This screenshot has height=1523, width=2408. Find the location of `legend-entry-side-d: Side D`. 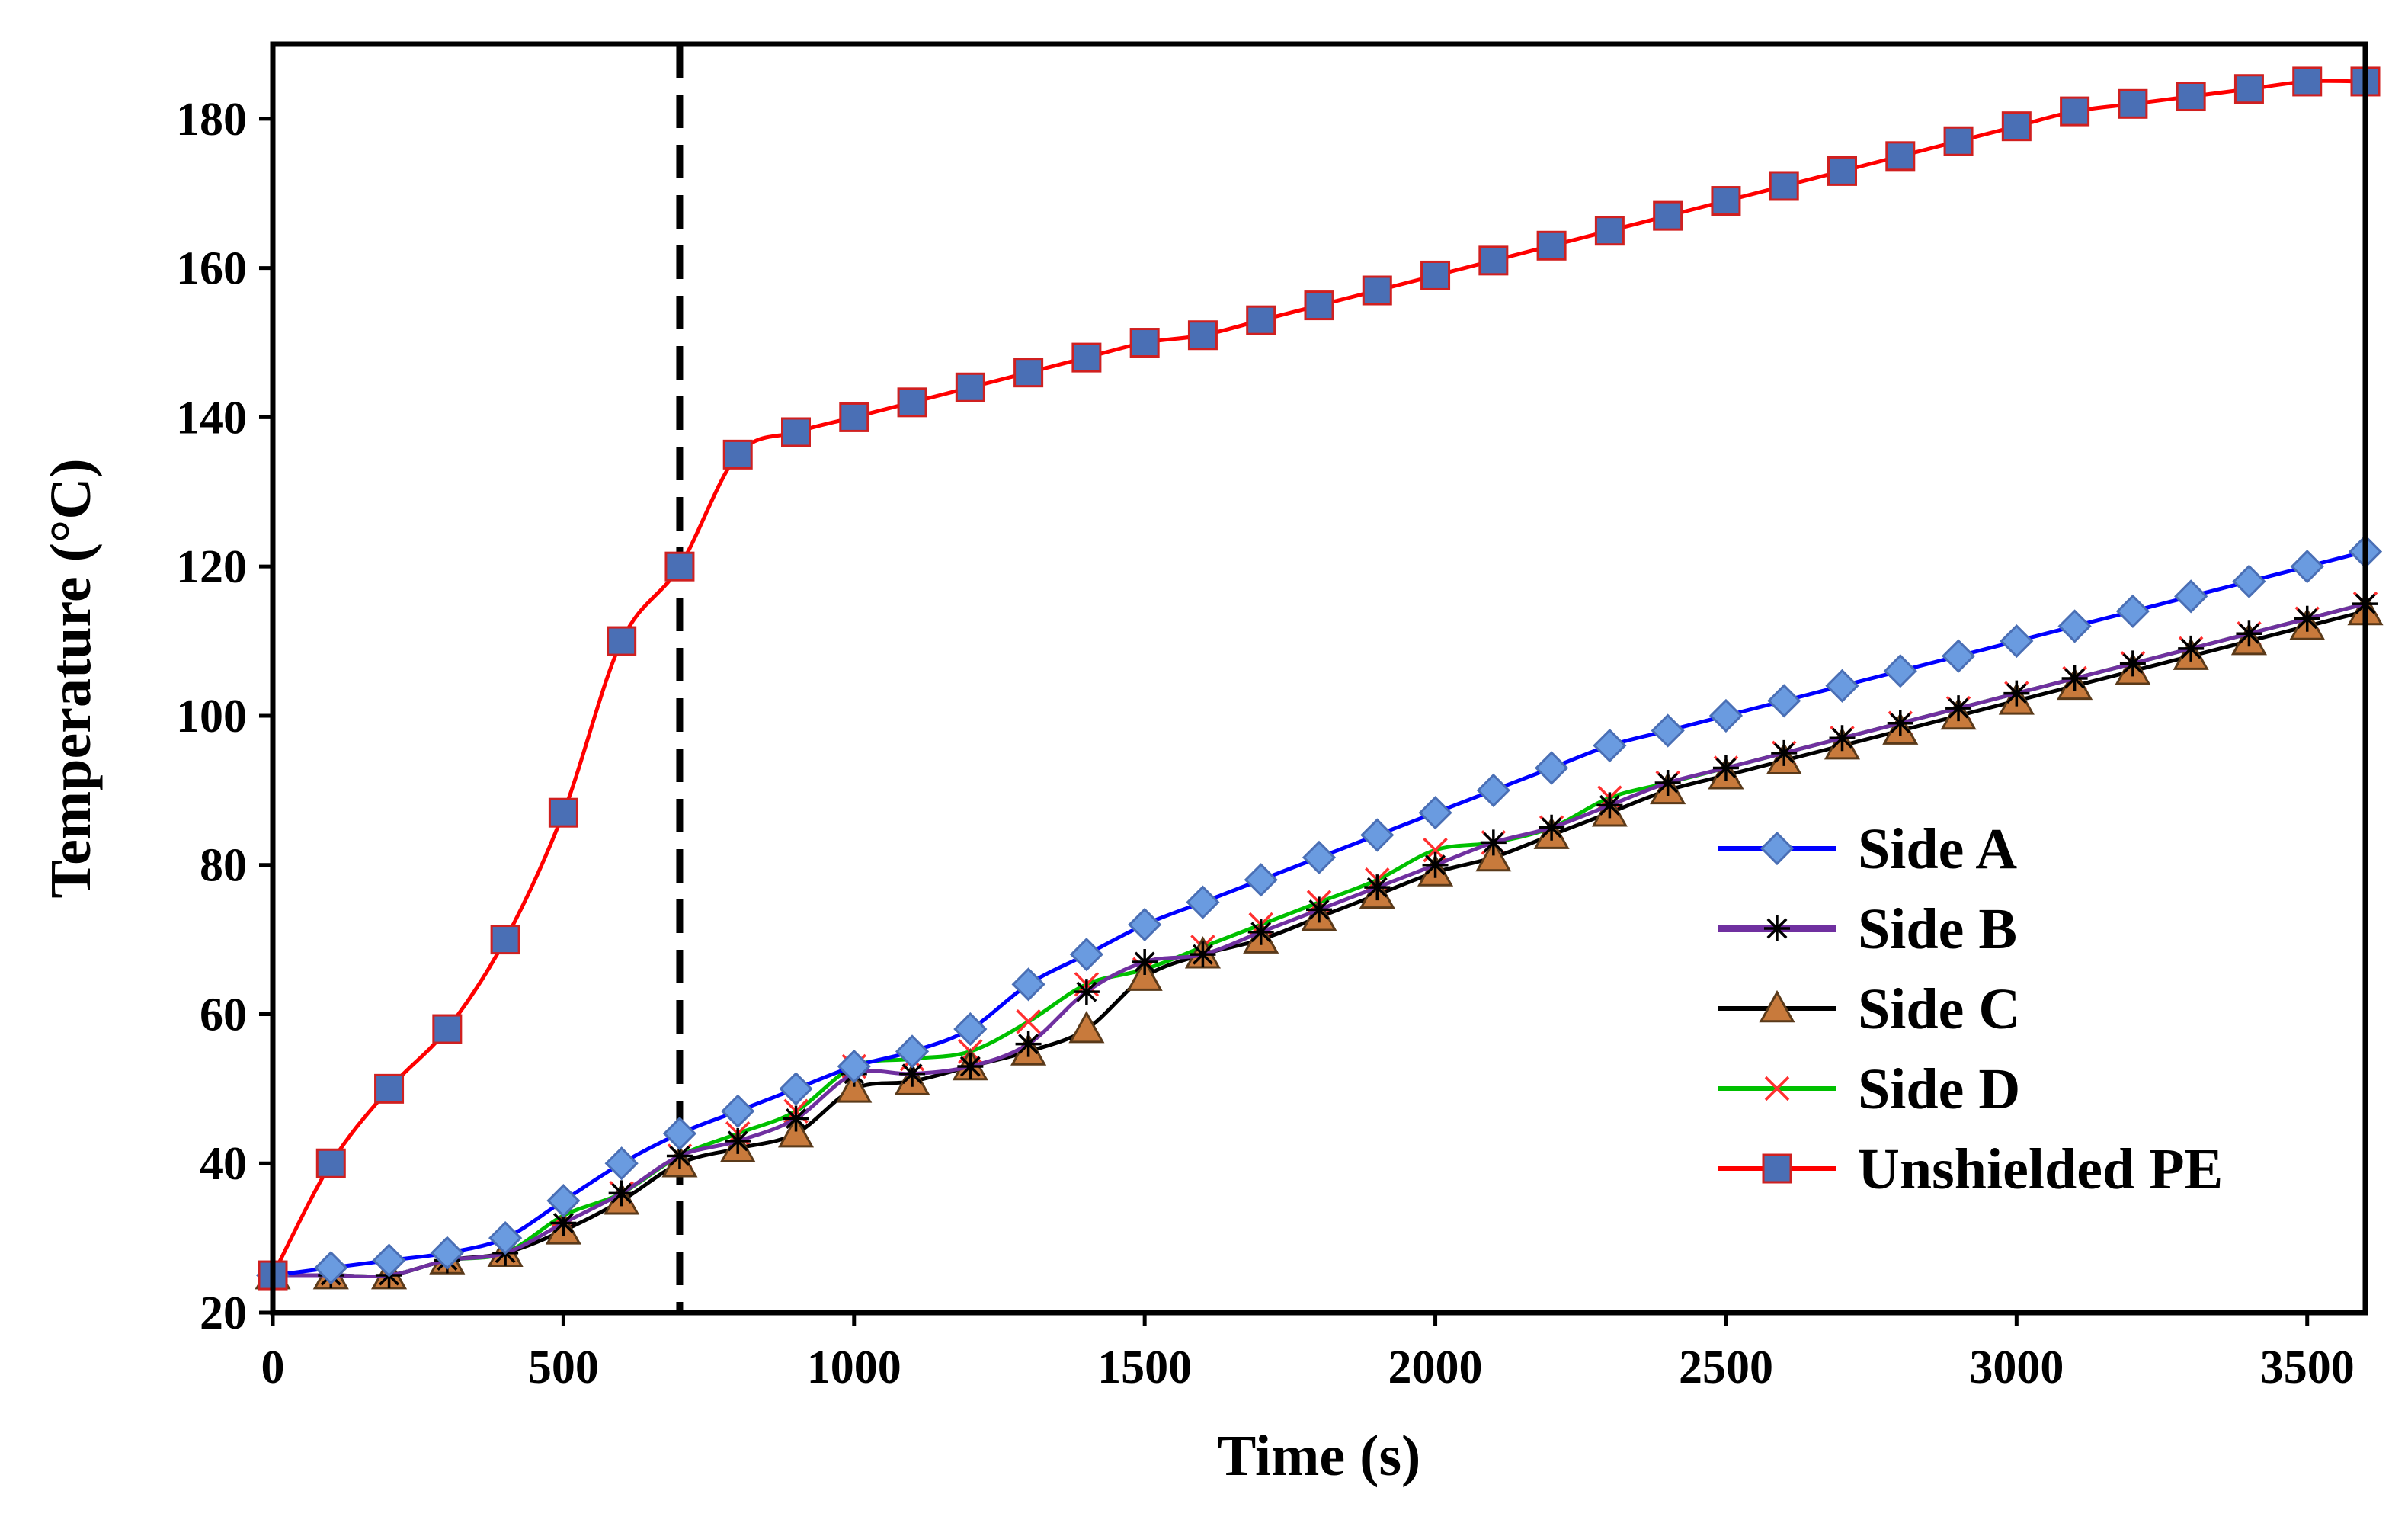

legend-entry-side-d: Side D is located at coordinates (1869, 1089).